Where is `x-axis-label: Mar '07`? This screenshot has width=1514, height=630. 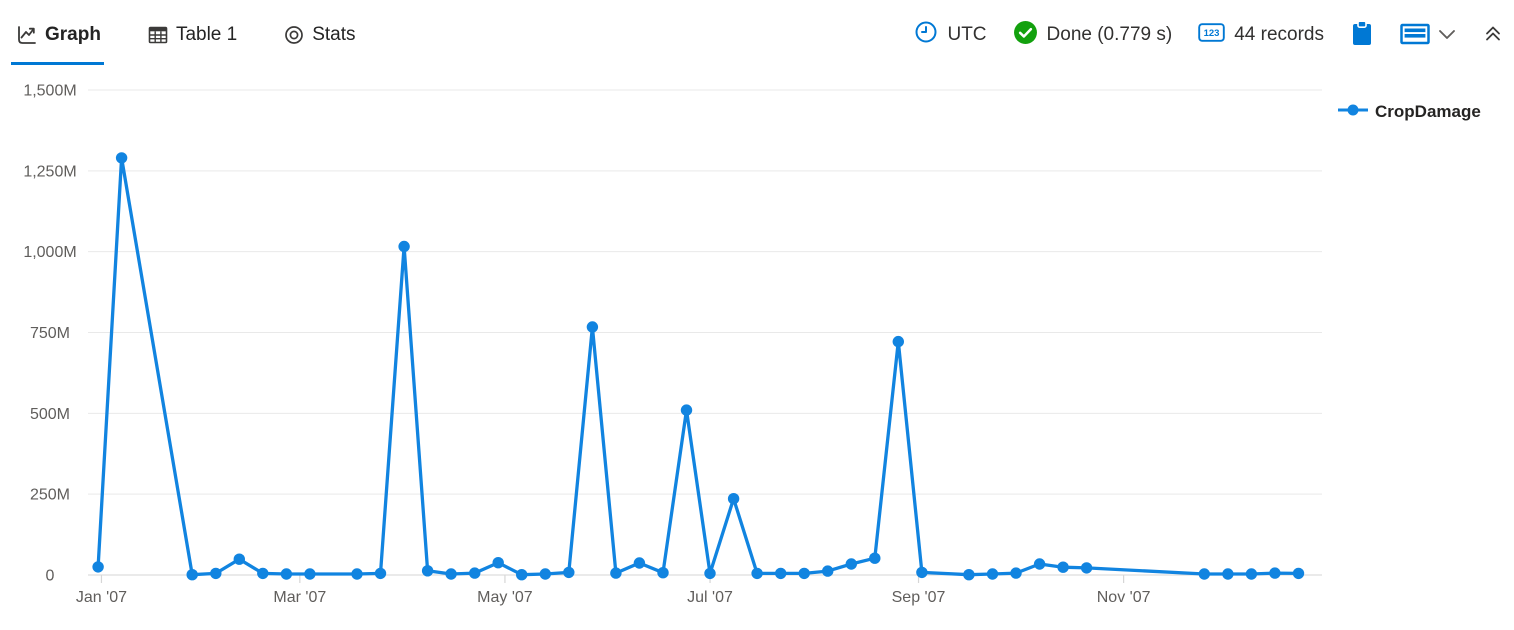 x-axis-label: Mar '07 is located at coordinates (299, 597).